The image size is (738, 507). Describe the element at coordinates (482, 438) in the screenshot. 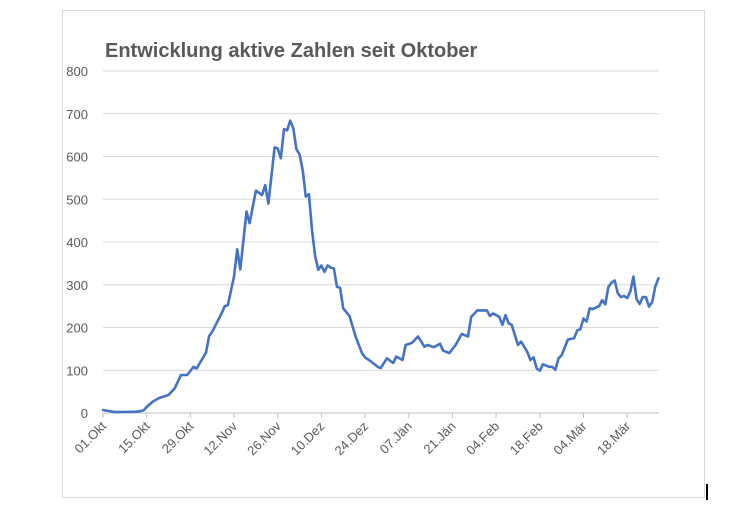

I see `x-tick-label: 04.Feb` at that location.